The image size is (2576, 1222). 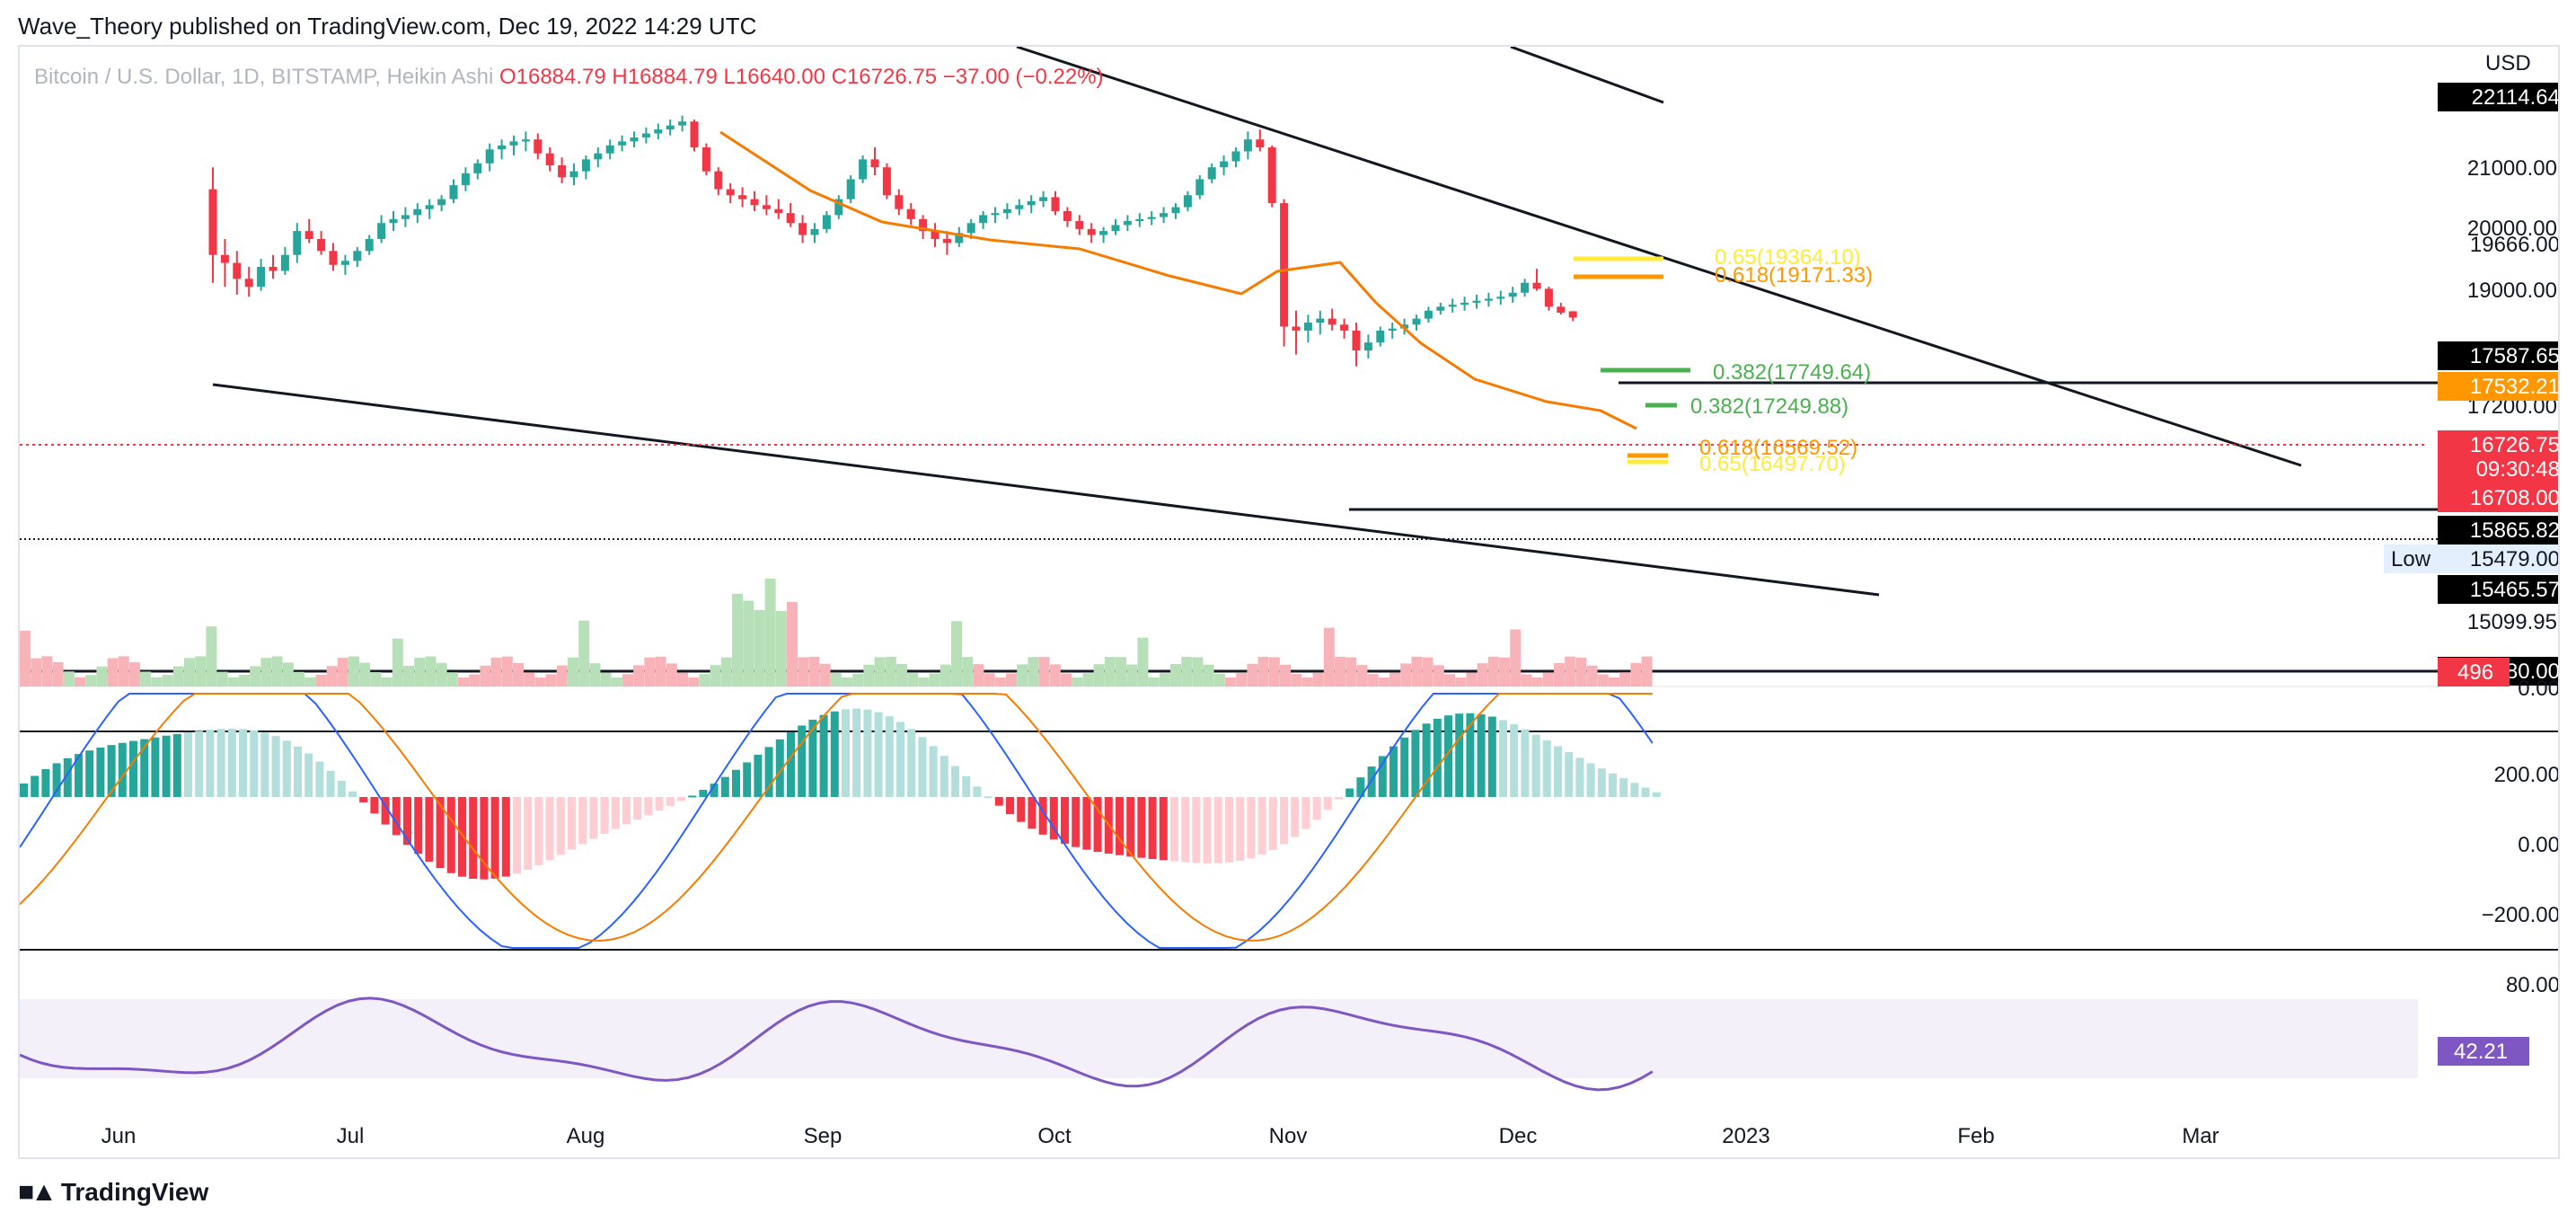 I want to click on tradingview-logo-icon: ■▲, so click(x=37, y=1192).